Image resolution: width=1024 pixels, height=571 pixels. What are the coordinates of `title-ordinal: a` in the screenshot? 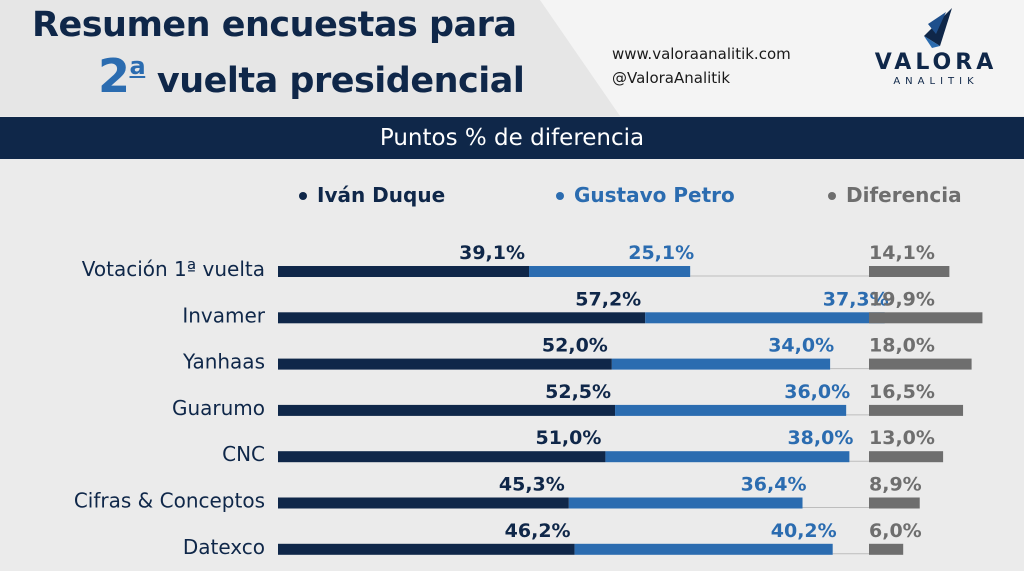 It's located at (137, 66).